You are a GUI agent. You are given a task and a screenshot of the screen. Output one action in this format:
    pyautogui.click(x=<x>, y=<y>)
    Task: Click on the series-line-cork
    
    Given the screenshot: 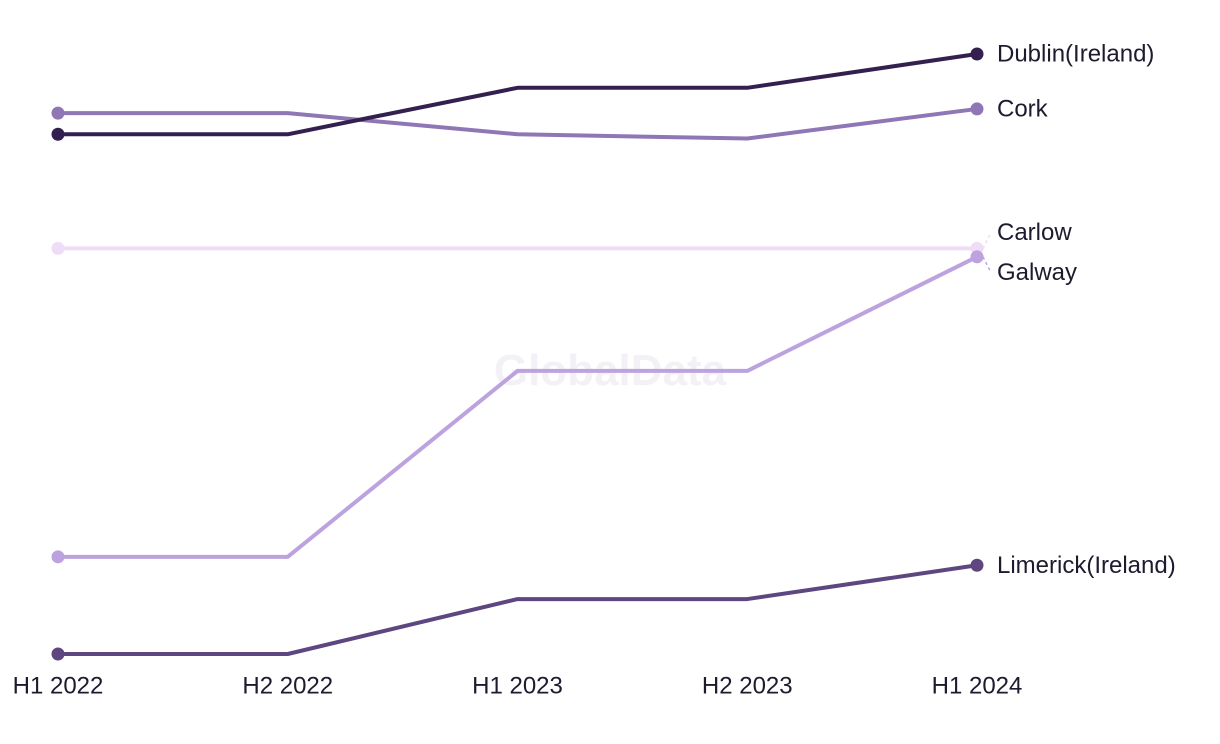 What is the action you would take?
    pyautogui.click(x=518, y=123)
    